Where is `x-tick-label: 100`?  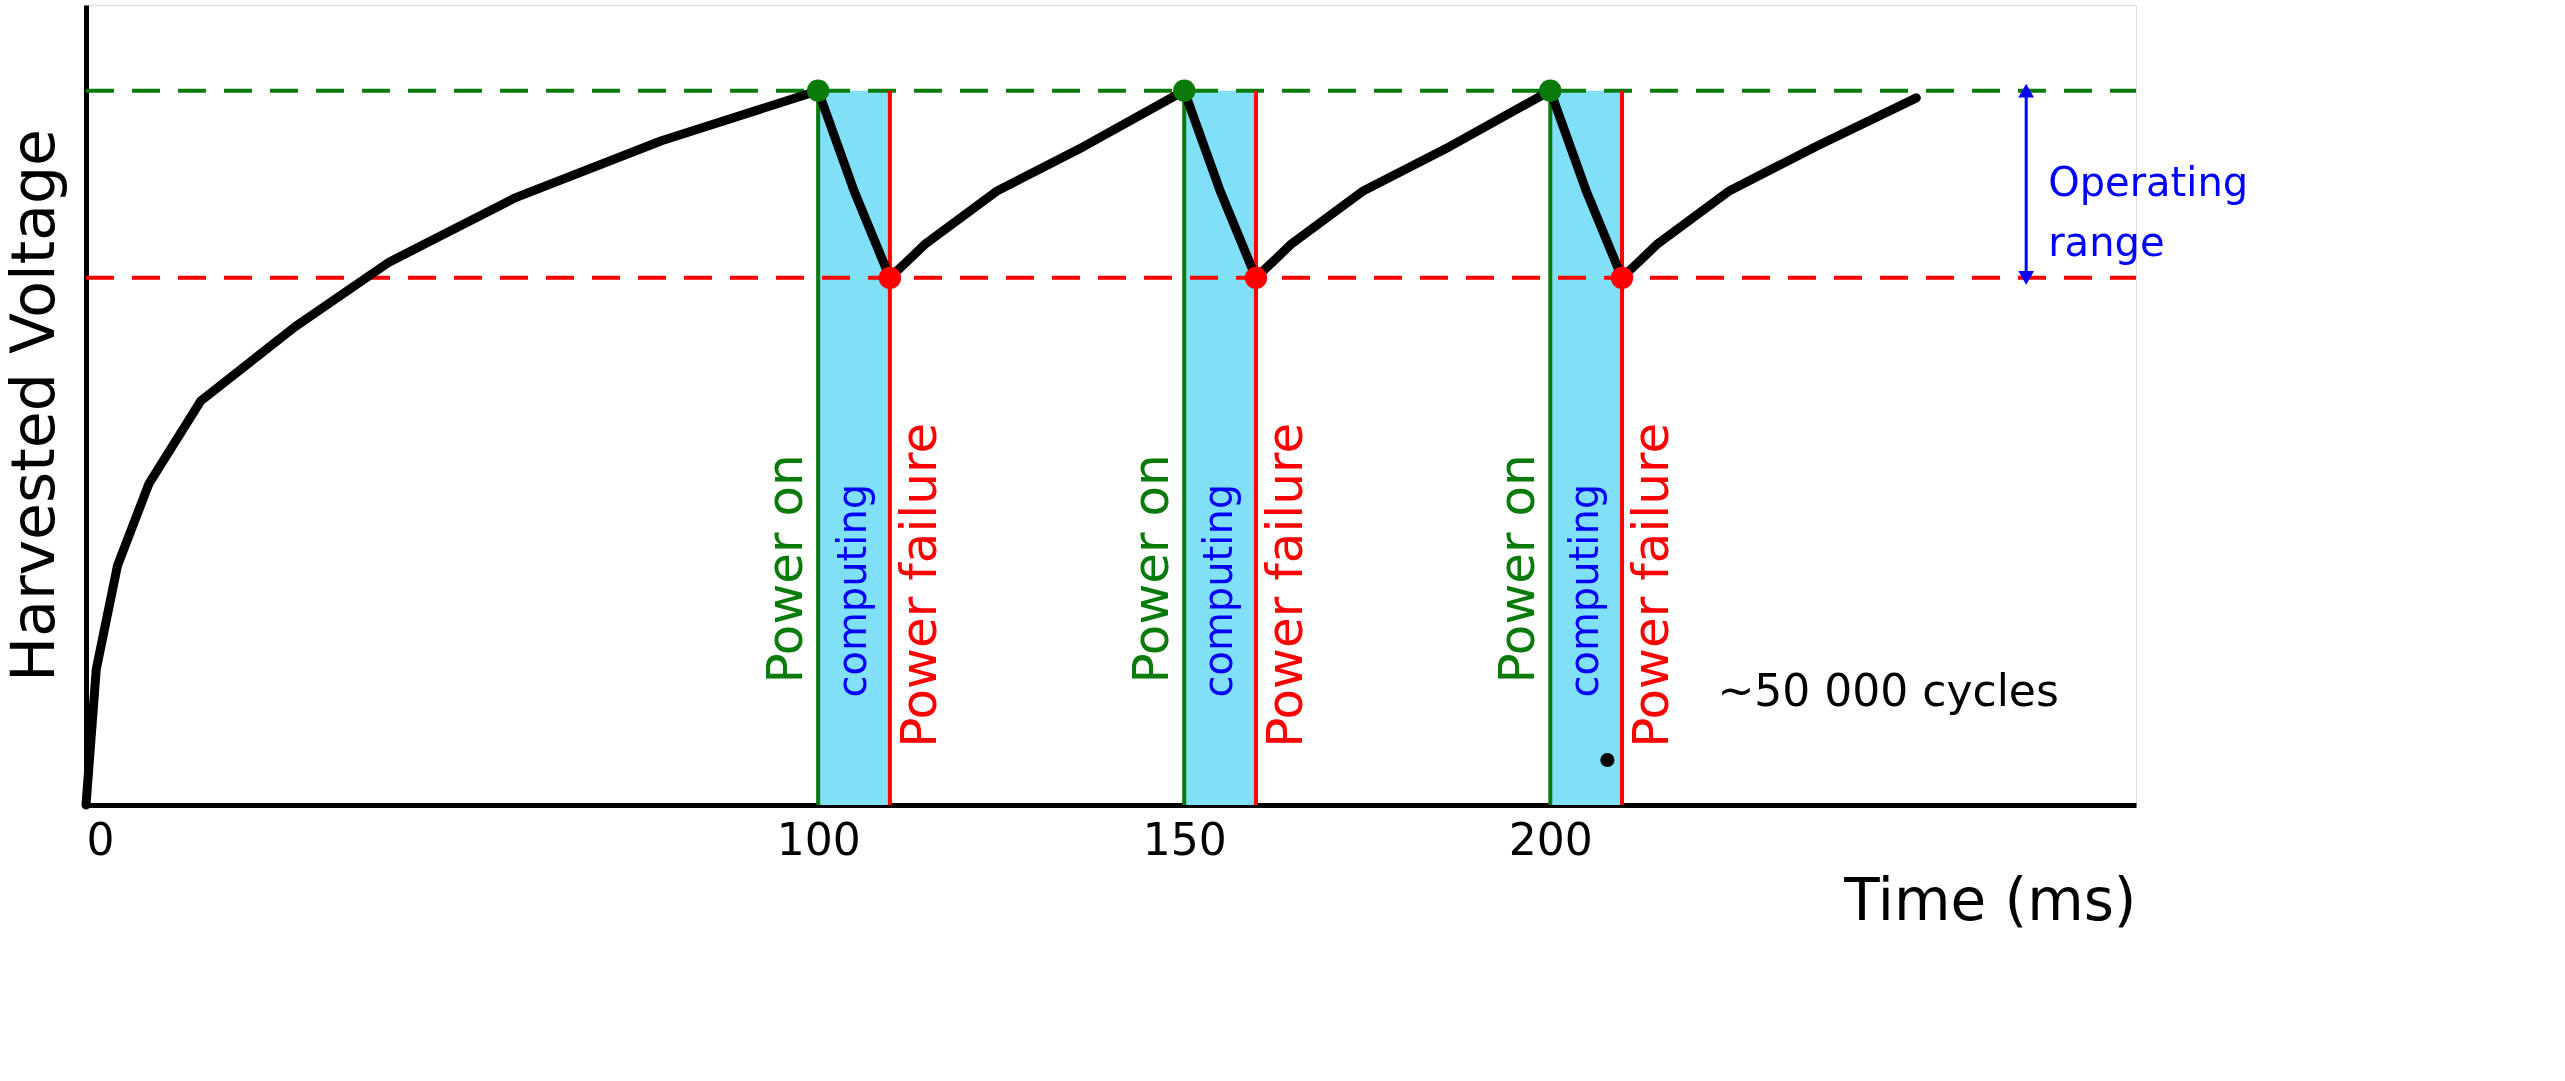 x-tick-label: 100 is located at coordinates (818, 839).